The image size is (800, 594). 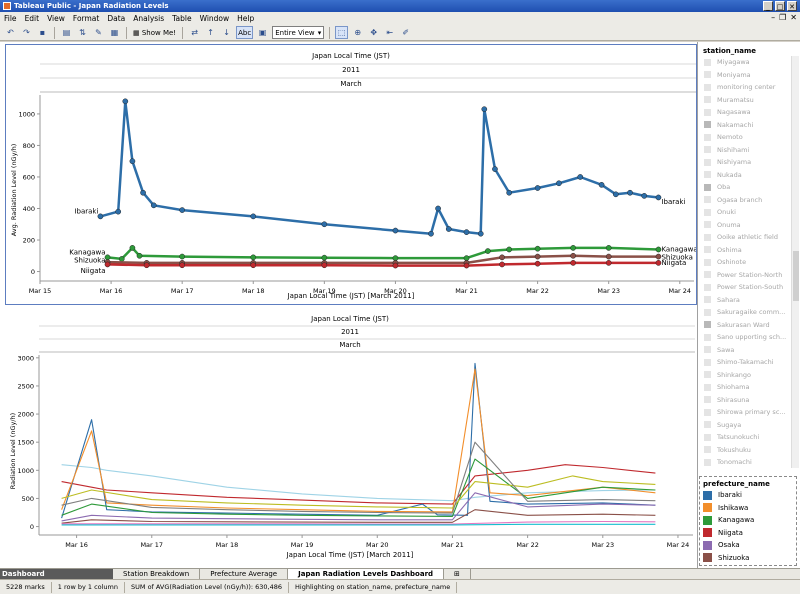 What do you see at coordinates (745, 400) in the screenshot?
I see `station-filter-item: Shirasuna` at bounding box center [745, 400].